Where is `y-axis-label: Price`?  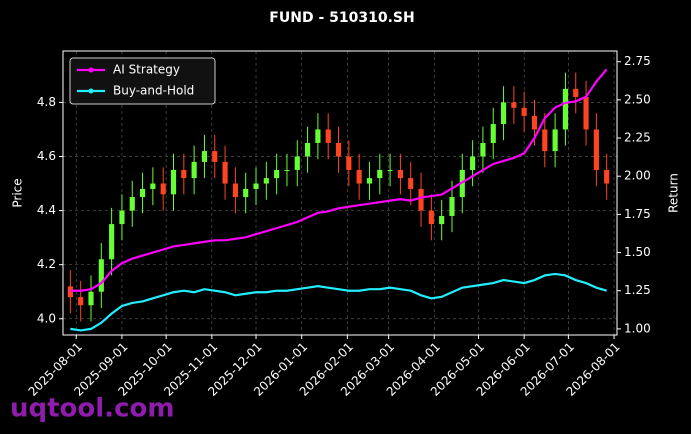 y-axis-label: Price is located at coordinates (18, 192).